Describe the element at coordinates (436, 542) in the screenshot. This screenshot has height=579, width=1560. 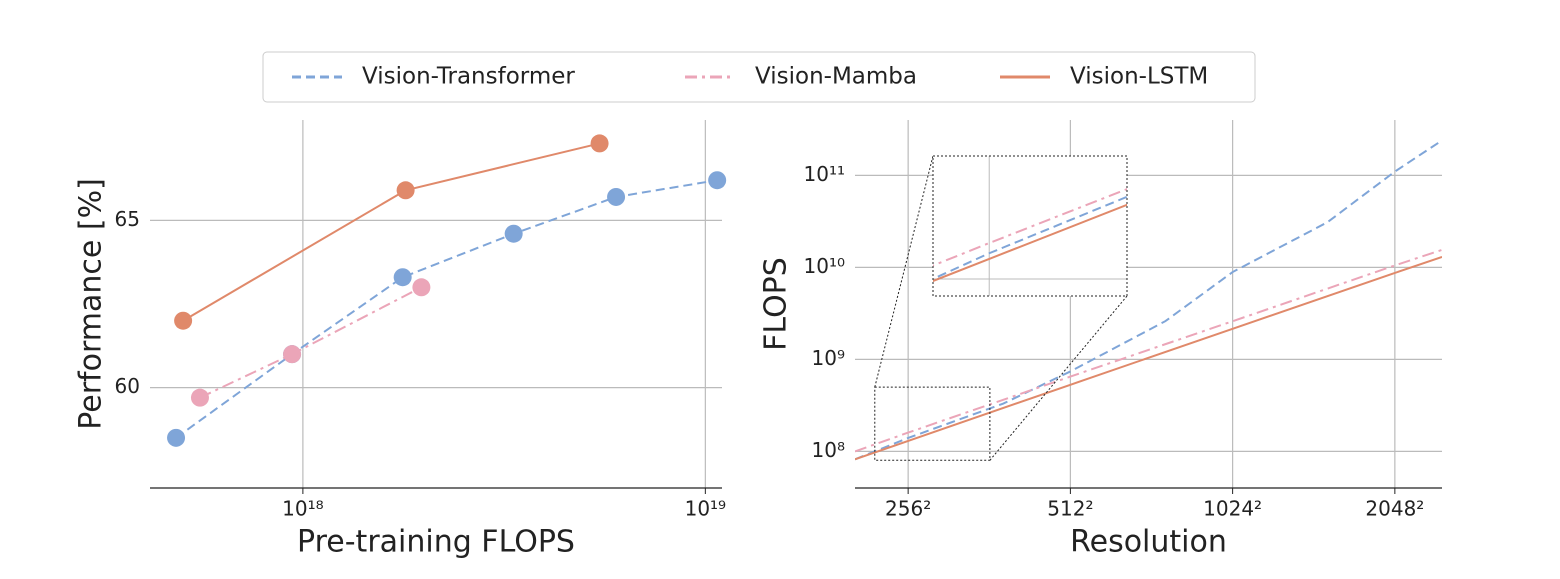
I see `x-axis-label: Pre-training FLOPS` at that location.